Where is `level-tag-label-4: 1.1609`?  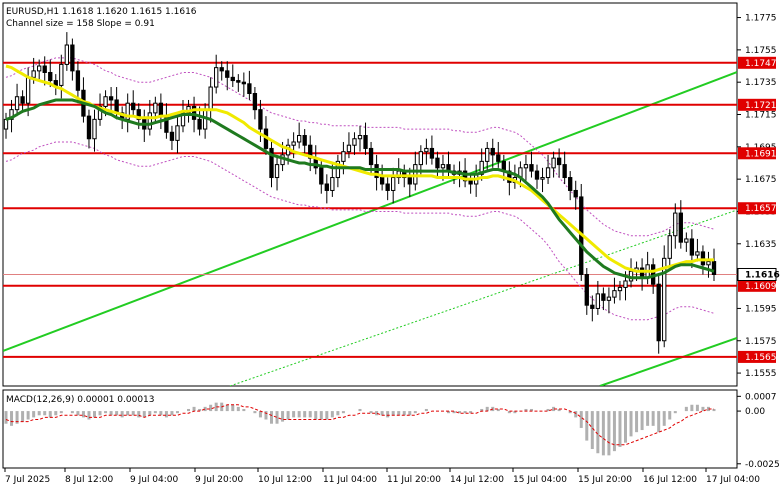
level-tag-label-4: 1.1609 is located at coordinates (761, 287).